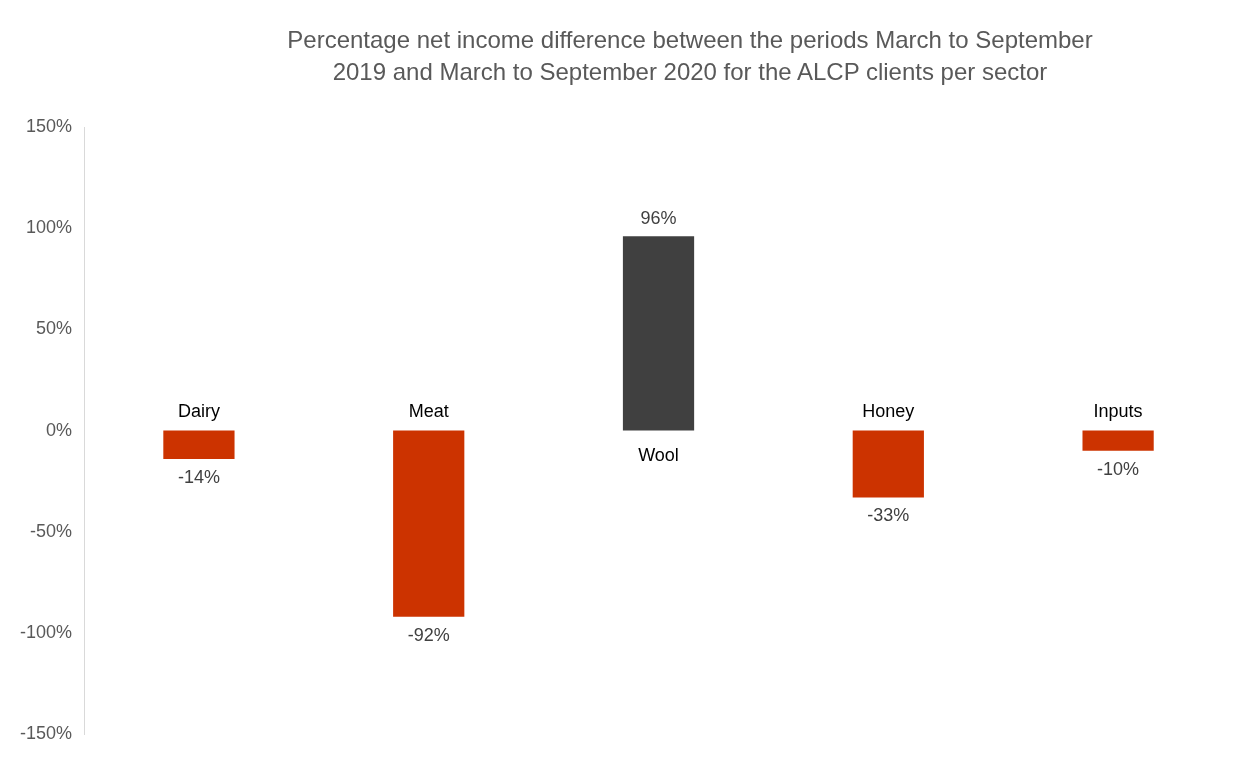 The image size is (1243, 757). Describe the element at coordinates (59, 429) in the screenshot. I see `y-tick-label: 0%` at that location.